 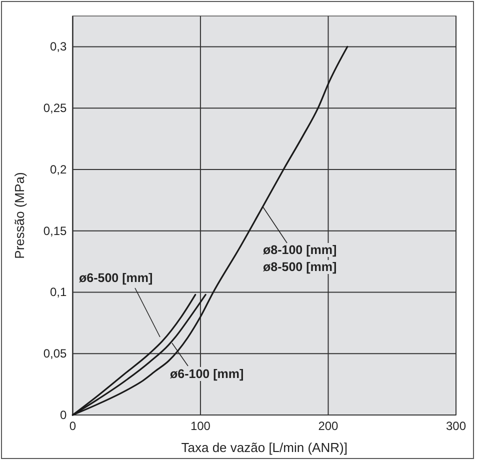 I want to click on y-axis-title: Pressão (MPa), so click(x=19, y=215).